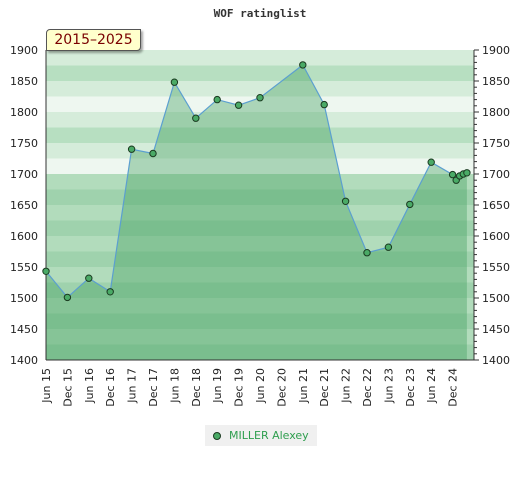 The height and width of the screenshot is (480, 520). Describe the element at coordinates (324, 387) in the screenshot. I see `x-tick-label: Dec 21` at that location.